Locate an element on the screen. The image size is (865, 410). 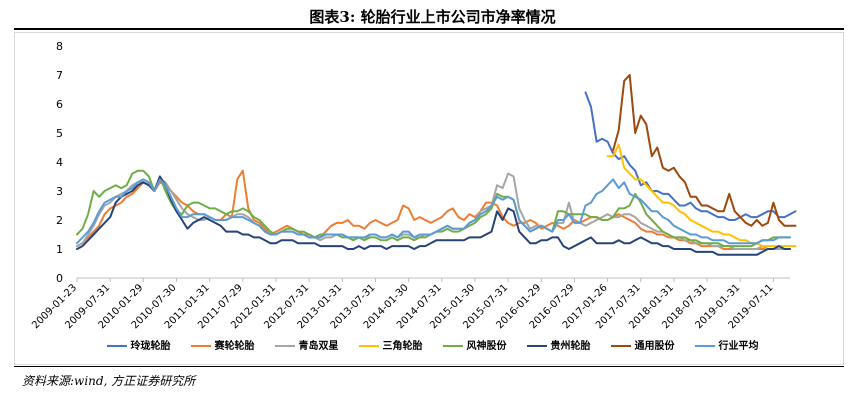
legend-item: 玲珑轮胎 is located at coordinates (138, 344).